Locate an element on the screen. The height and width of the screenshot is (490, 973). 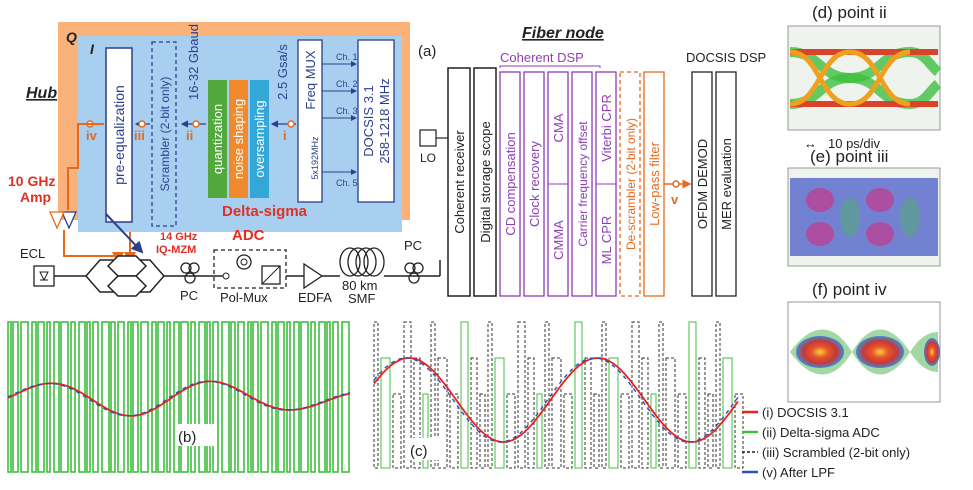
eye-d-title: (d) point ii is located at coordinates (849, 12).